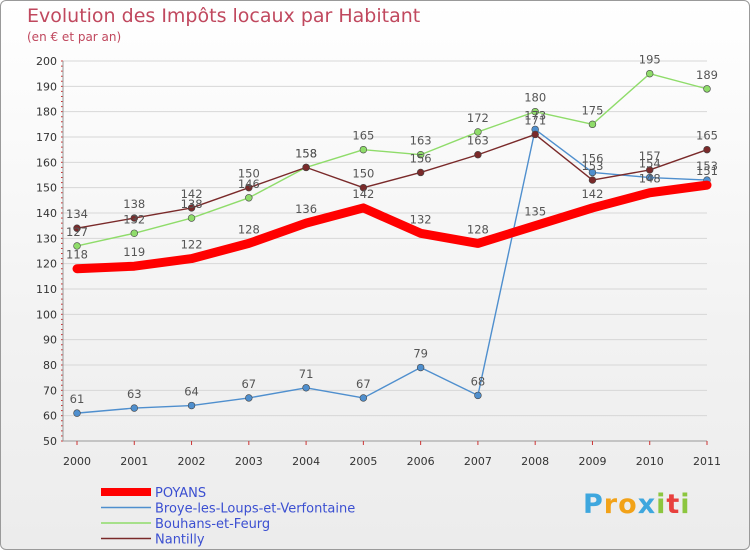 Image resolution: width=750 pixels, height=550 pixels. What do you see at coordinates (306, 461) in the screenshot?
I see `x-tick-label: 2004` at bounding box center [306, 461].